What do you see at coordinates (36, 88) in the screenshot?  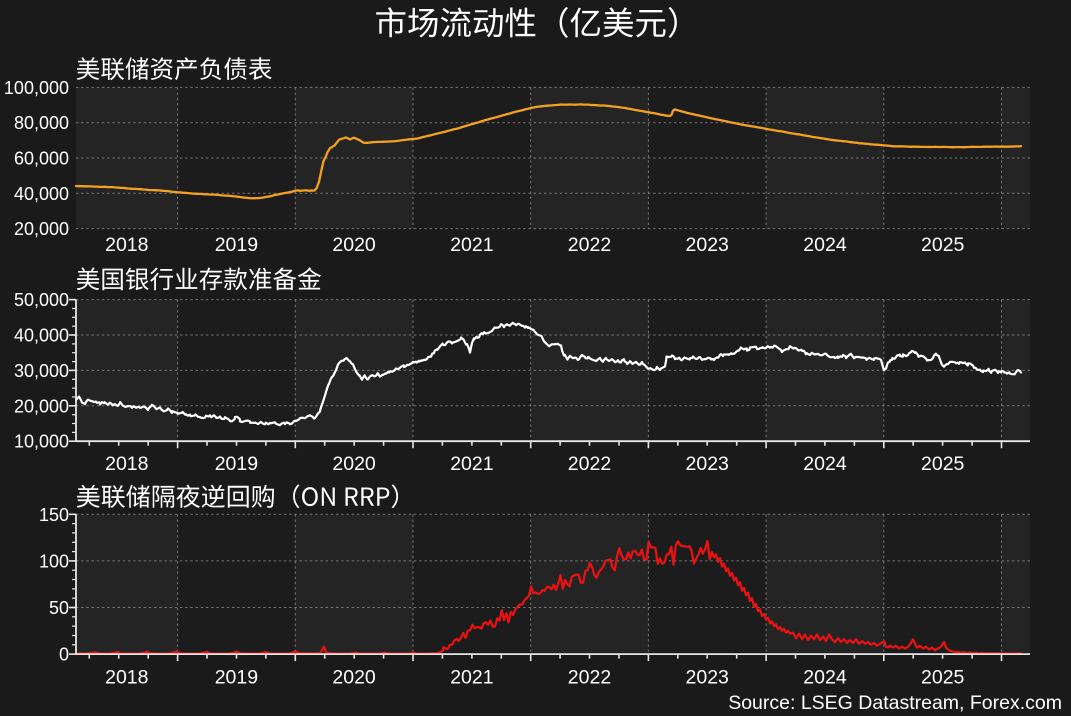 I see `svg-text: 100,000` at bounding box center [36, 88].